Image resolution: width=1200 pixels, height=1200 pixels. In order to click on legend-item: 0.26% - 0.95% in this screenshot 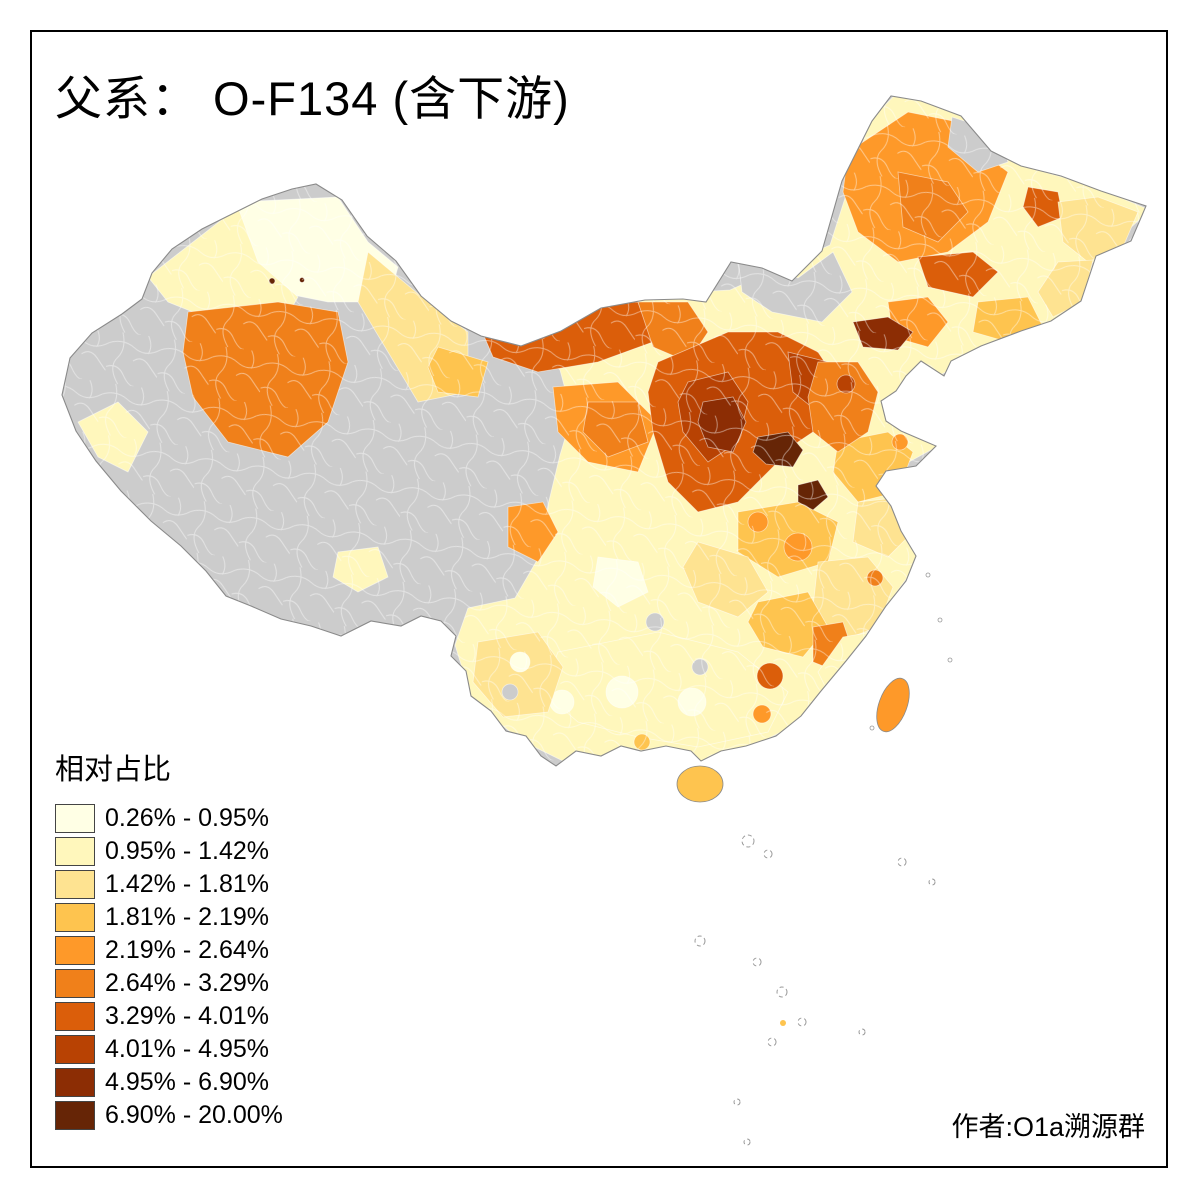, I will do `click(169, 818)`.